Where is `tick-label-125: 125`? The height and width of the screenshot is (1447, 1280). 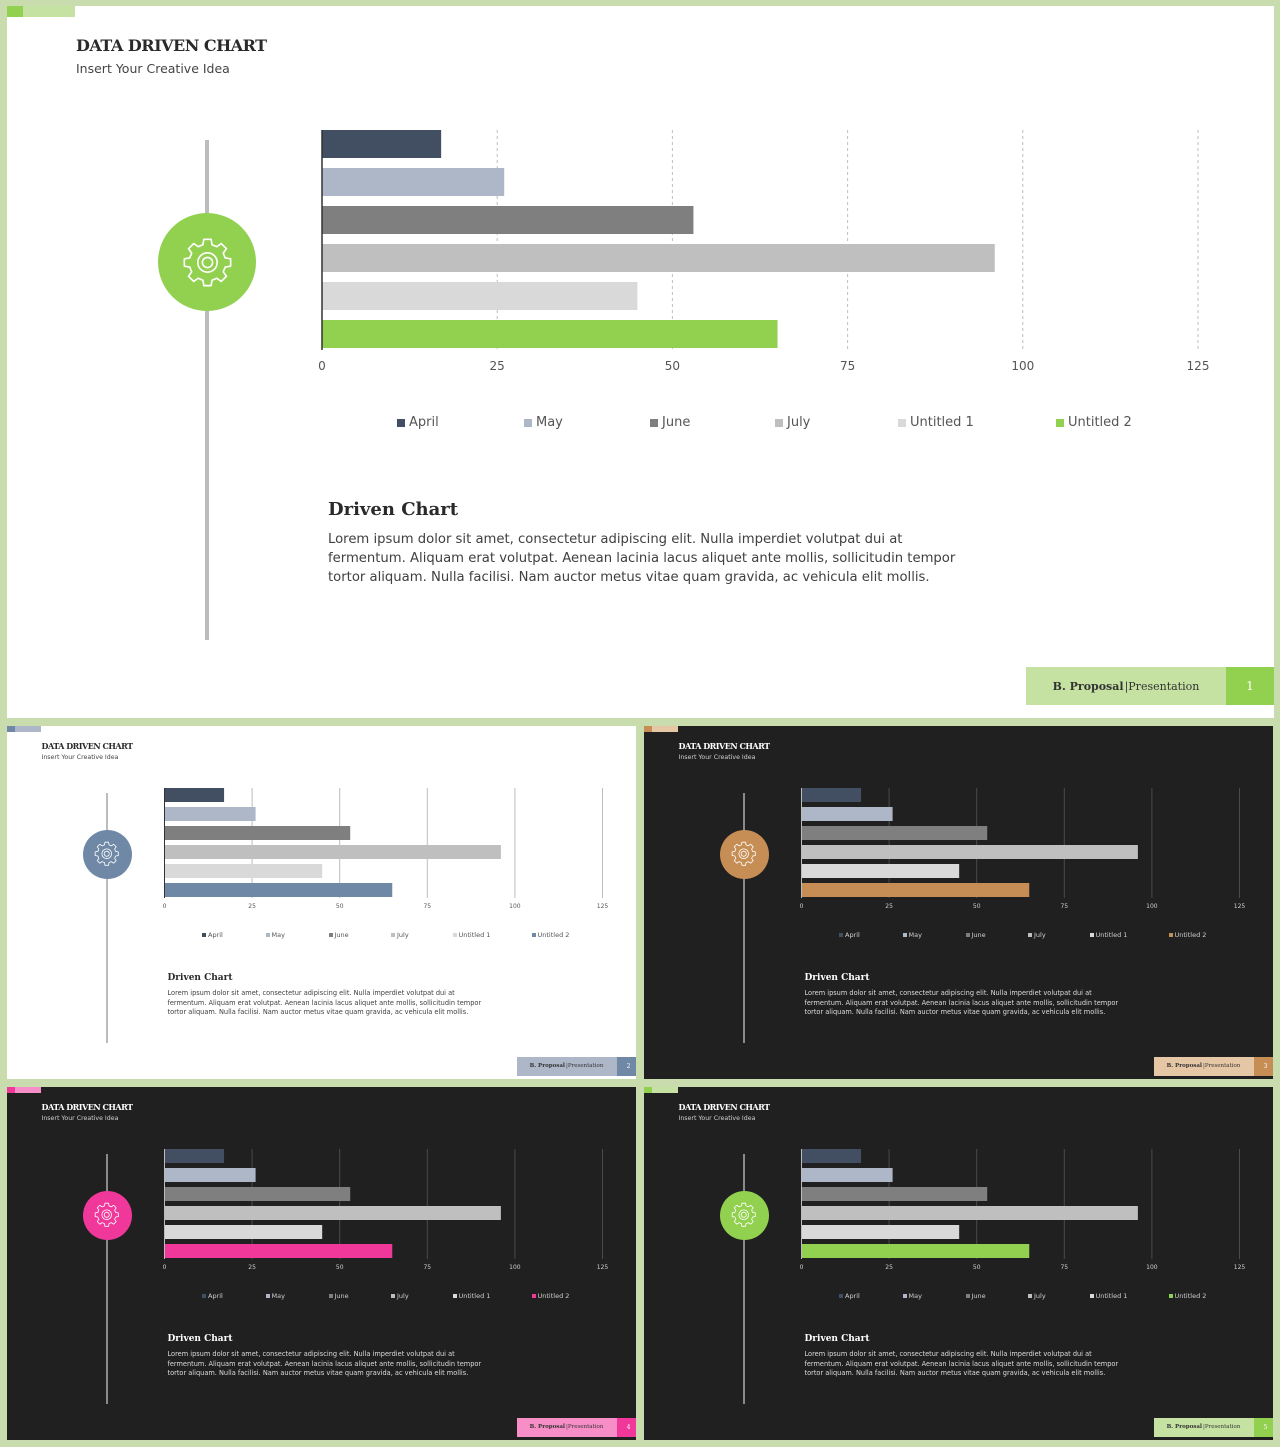 tick-label-125: 125 is located at coordinates (603, 906).